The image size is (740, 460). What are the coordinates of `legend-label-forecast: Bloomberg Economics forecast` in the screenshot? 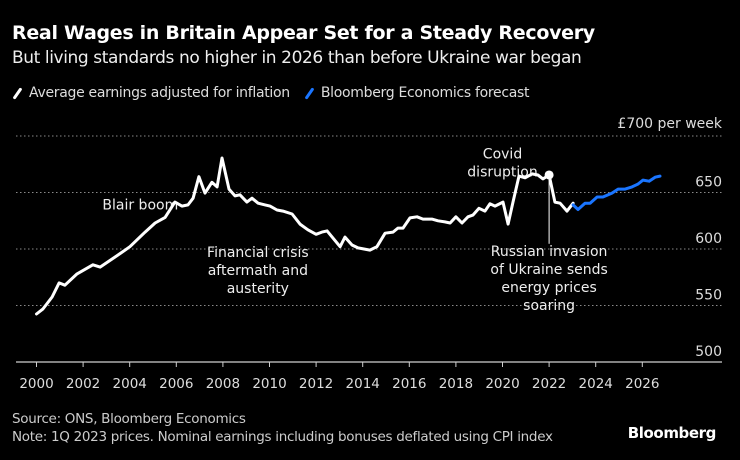 It's located at (425, 93).